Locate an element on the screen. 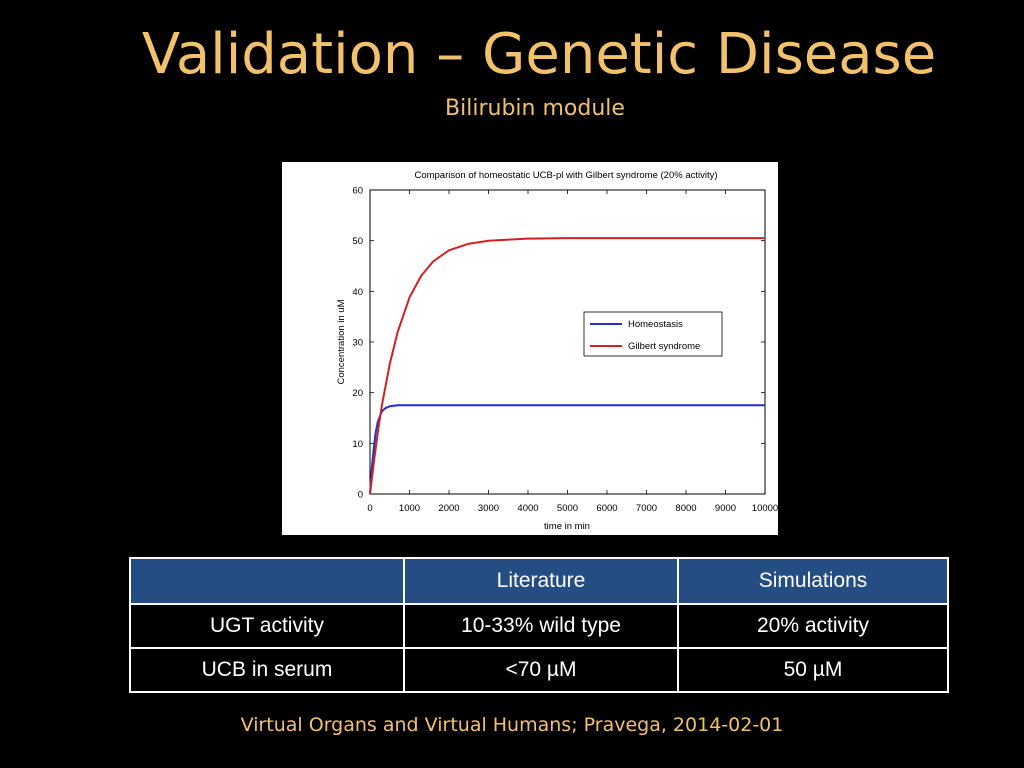  slide-title: Validation – Genetic Disease is located at coordinates (539, 54).